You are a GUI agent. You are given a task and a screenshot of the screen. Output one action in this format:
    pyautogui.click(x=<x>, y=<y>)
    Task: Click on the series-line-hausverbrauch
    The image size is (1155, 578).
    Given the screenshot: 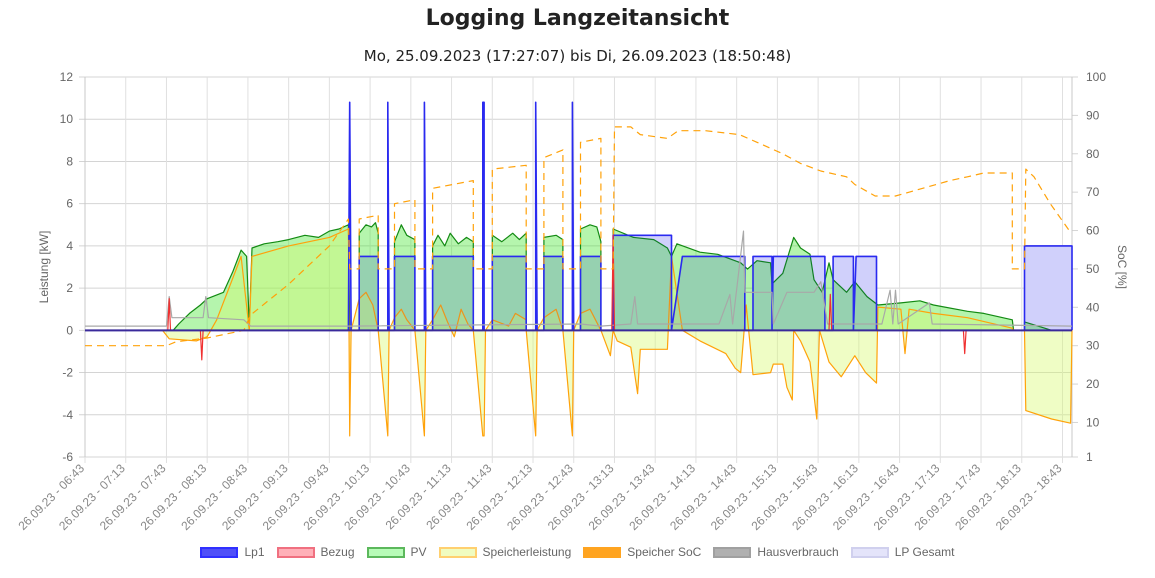 What is the action you would take?
    pyautogui.click(x=579, y=278)
    